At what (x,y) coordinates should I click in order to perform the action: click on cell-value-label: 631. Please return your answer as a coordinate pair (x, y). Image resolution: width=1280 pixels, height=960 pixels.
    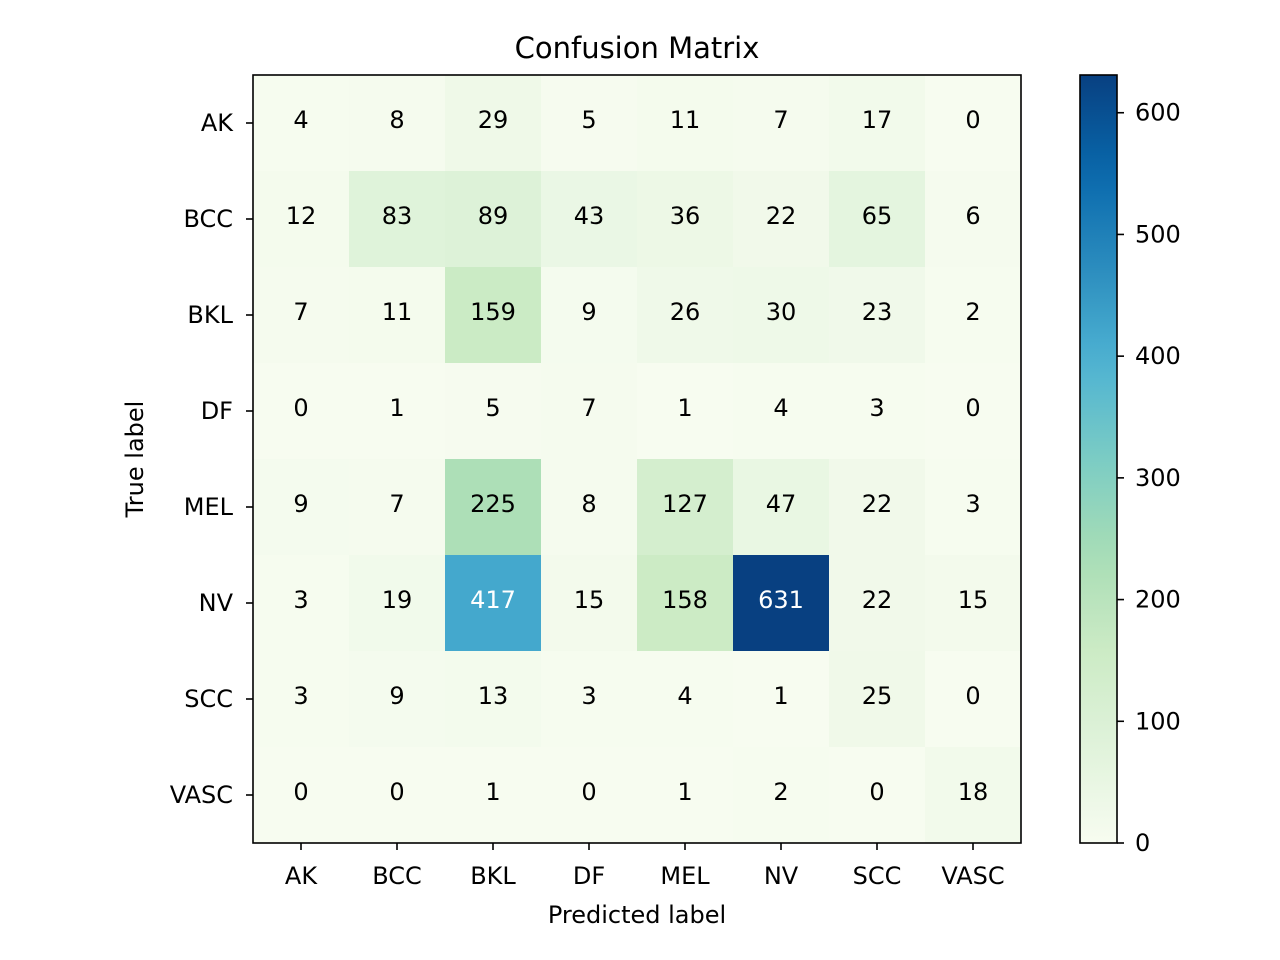
    Looking at the image, I should click on (781, 600).